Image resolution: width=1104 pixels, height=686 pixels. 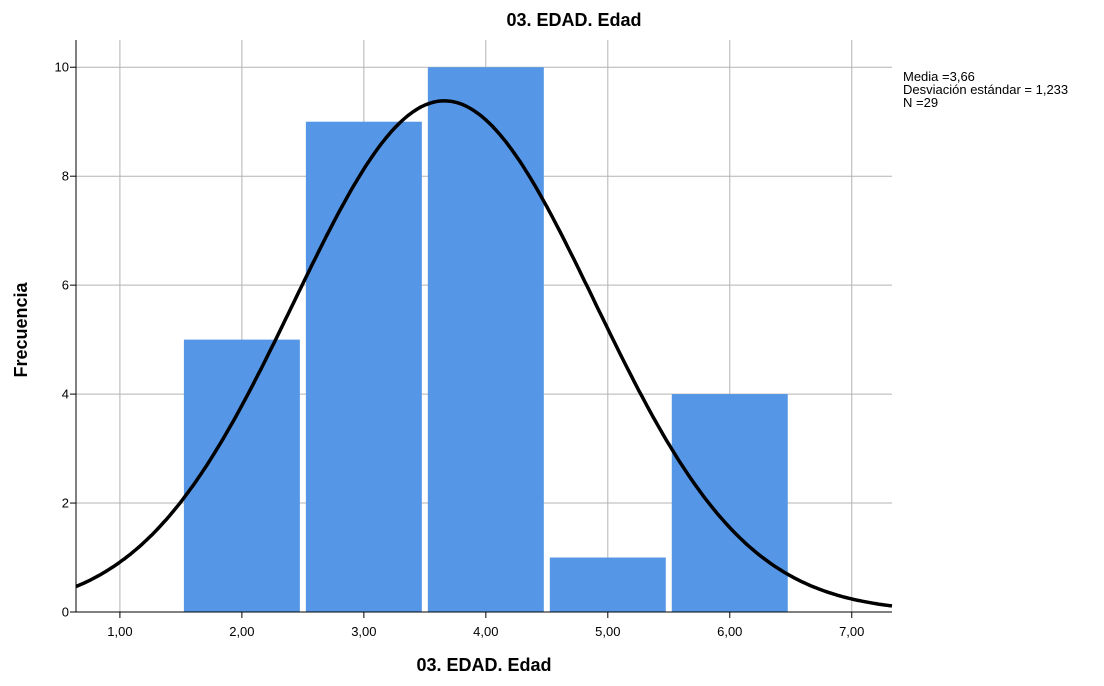 I want to click on x-tick-labels: 1,00 2,00 3,00 4,00 5,00 6,00 7,00, so click(x=485, y=631).